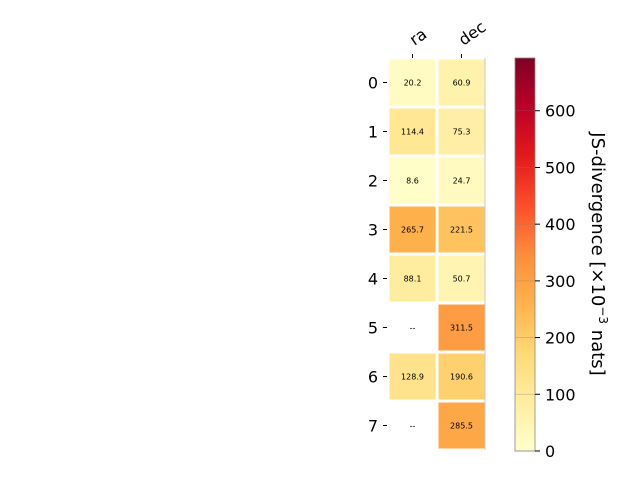 This screenshot has width=640, height=480. I want to click on colorbar-tick-label-500: 500, so click(560, 167).